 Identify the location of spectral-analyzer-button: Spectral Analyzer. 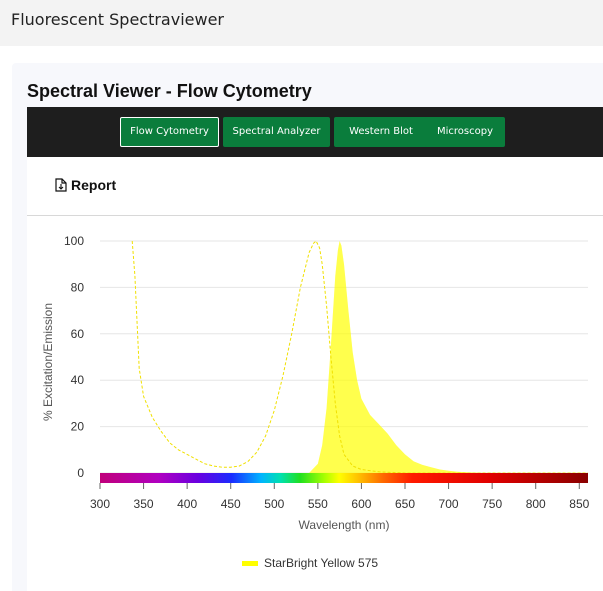
(276, 132).